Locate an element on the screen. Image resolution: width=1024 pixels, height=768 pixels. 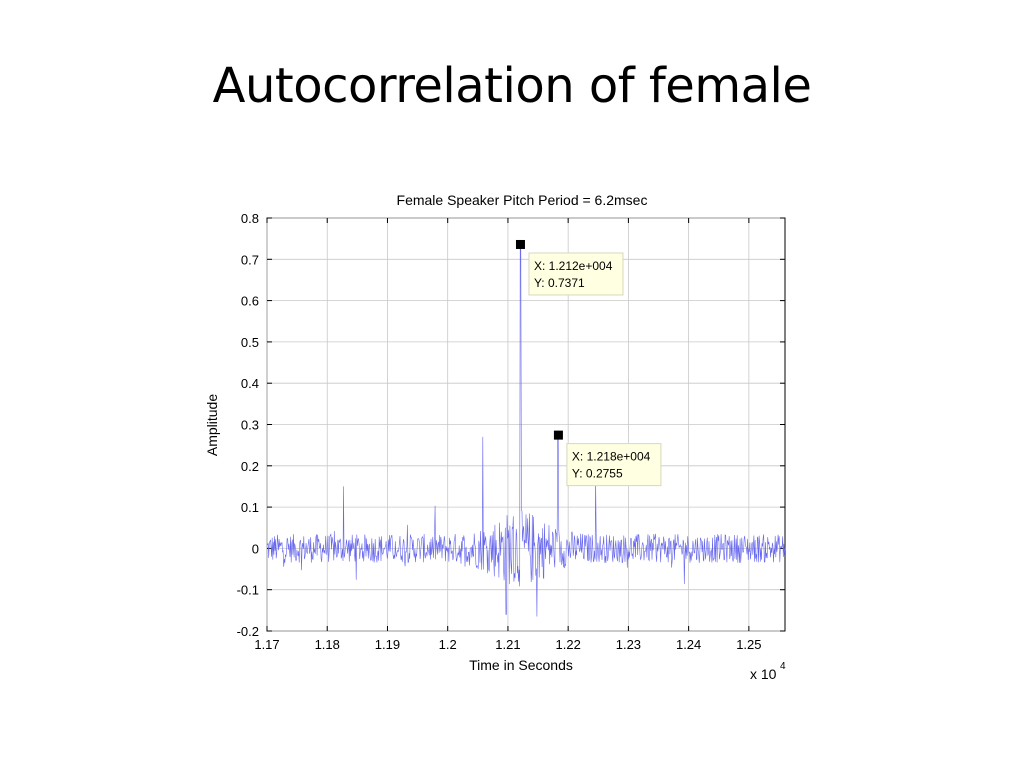
x-tick-label: 1.25 is located at coordinates (748, 644).